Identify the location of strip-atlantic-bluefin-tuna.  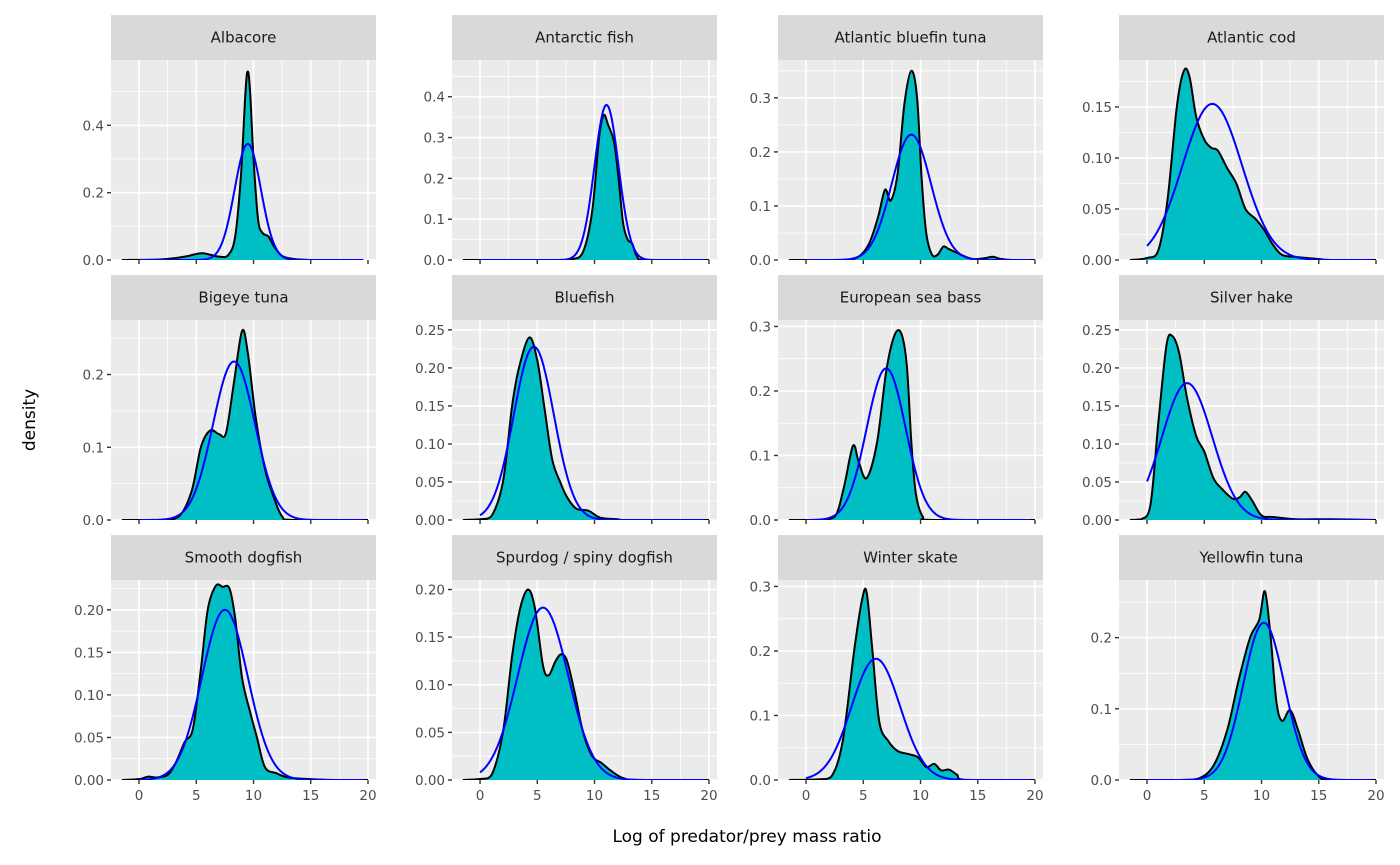
(910, 37).